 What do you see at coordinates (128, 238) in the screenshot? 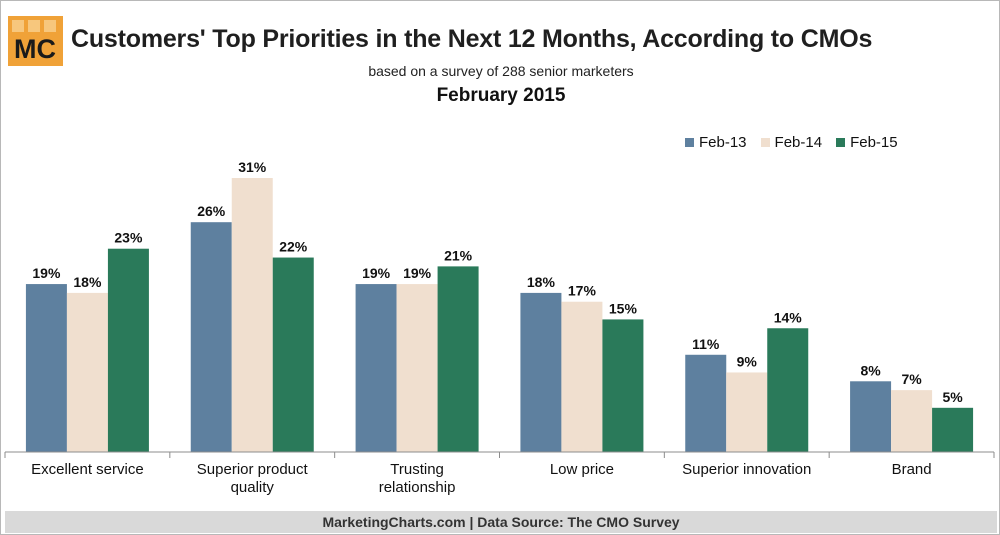
I see `data-label: 23%` at bounding box center [128, 238].